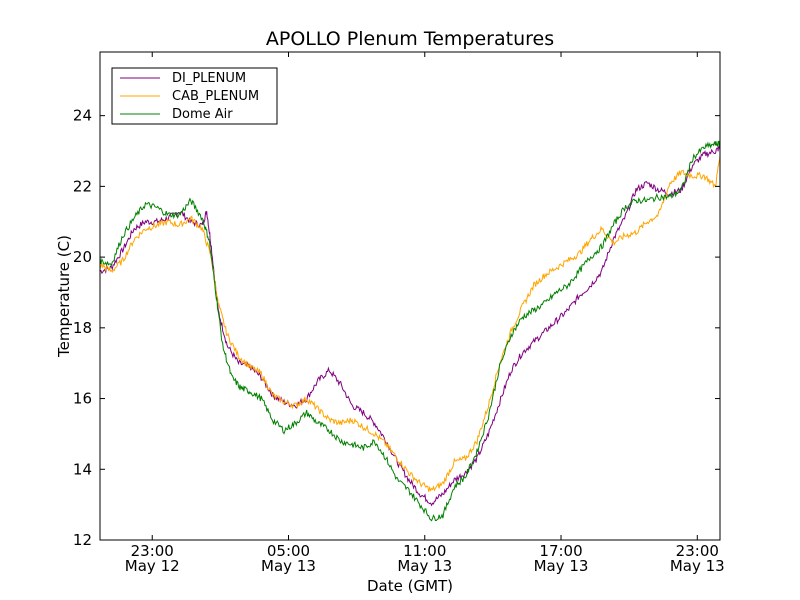 The image size is (800, 600). What do you see at coordinates (64, 296) in the screenshot?
I see `y-axis-label: Temperature (C)` at bounding box center [64, 296].